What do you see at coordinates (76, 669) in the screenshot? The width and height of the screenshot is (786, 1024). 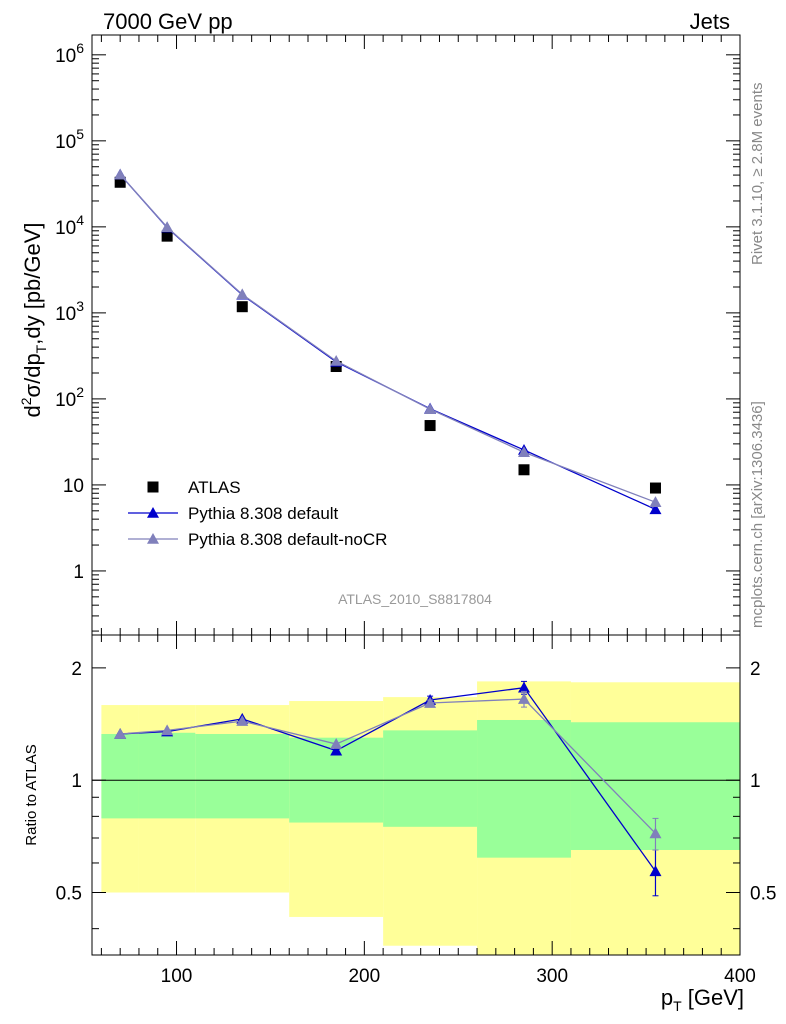 I see `ratio-y-tick-label: 2` at bounding box center [76, 669].